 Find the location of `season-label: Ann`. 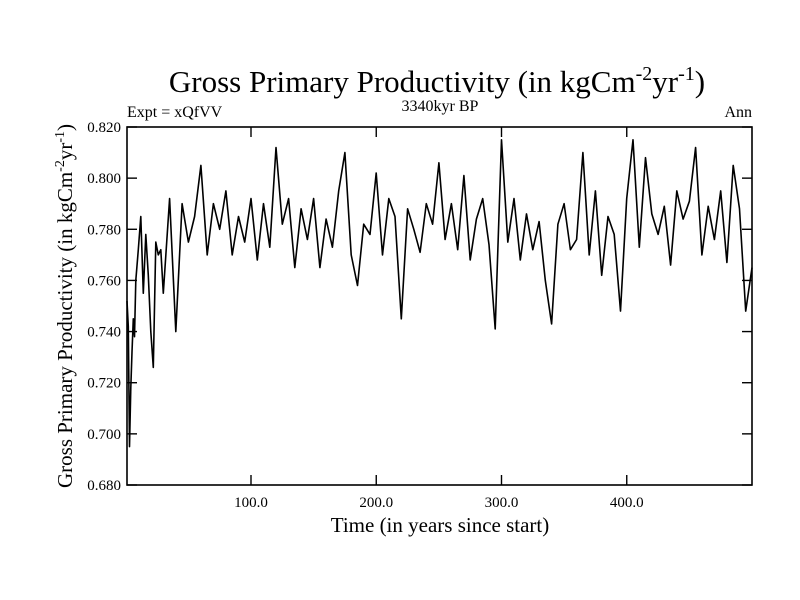

season-label: Ann is located at coordinates (738, 112).